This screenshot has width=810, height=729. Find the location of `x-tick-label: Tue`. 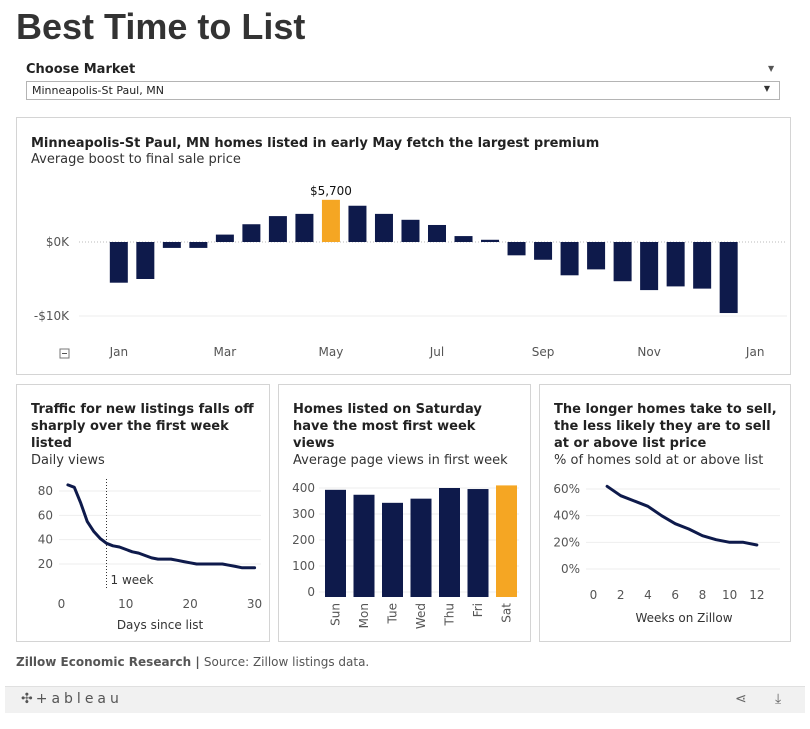

x-tick-label: Tue is located at coordinates (393, 614).